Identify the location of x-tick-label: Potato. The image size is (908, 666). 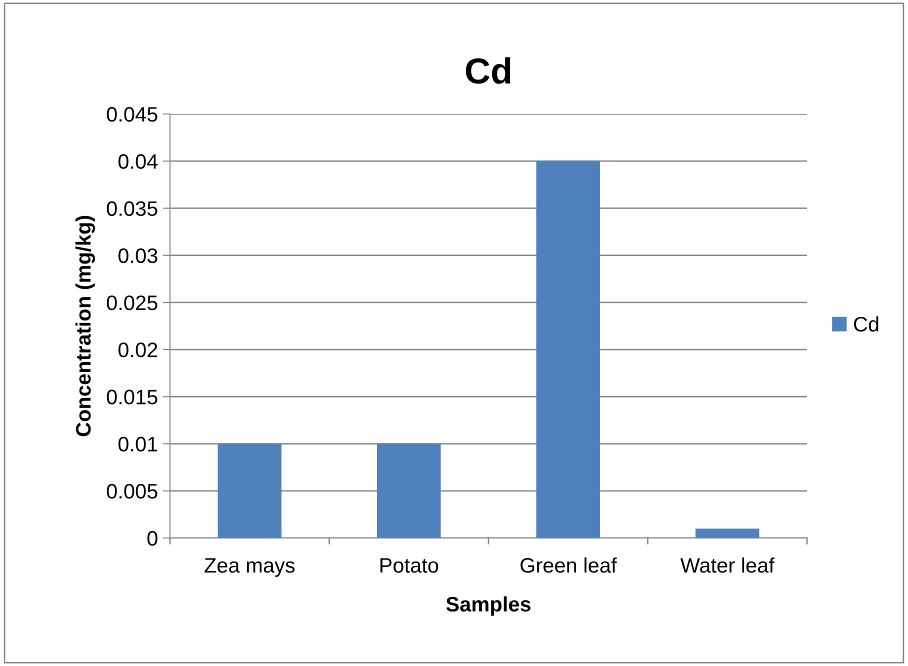
(409, 565).